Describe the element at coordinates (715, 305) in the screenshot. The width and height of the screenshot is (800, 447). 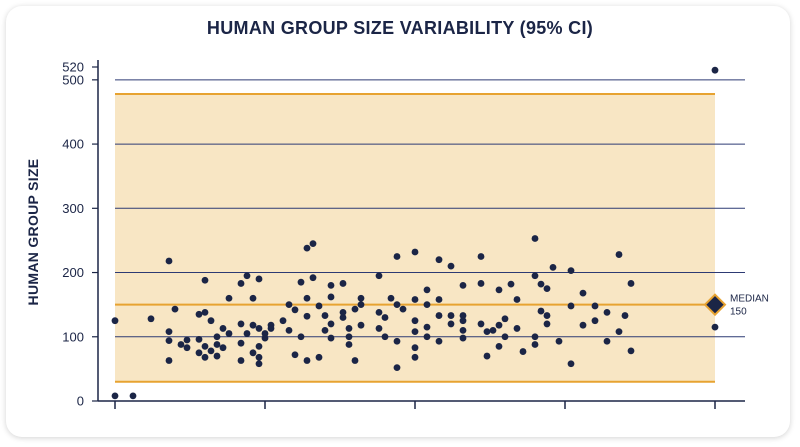
I see `median-diamond-icon` at that location.